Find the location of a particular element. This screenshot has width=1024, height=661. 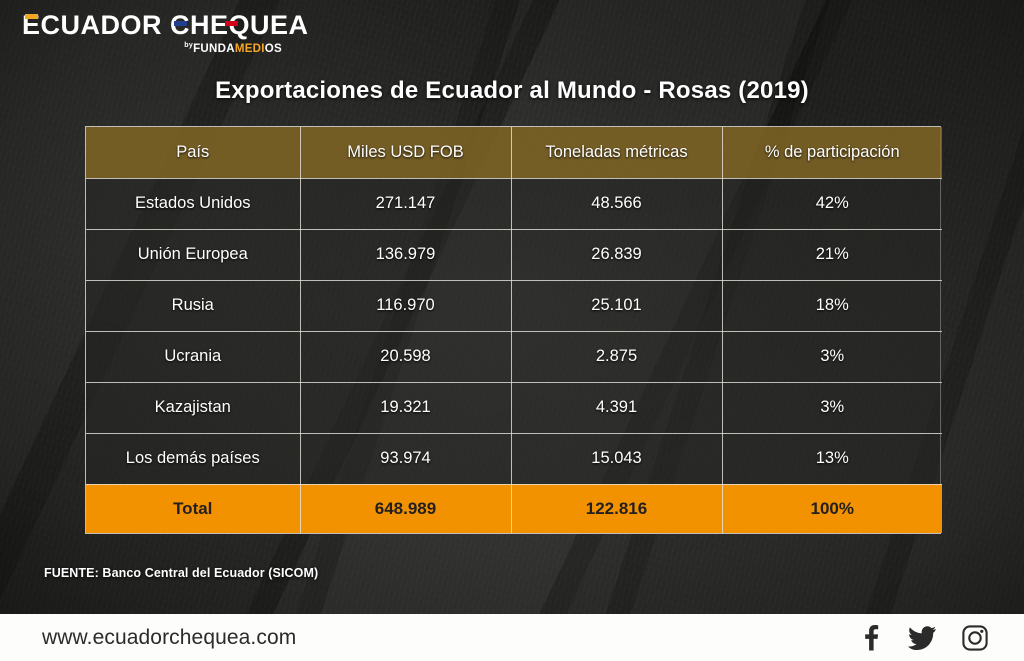

table-row: Kazajistan 19.321 4.391 3% is located at coordinates (514, 408).